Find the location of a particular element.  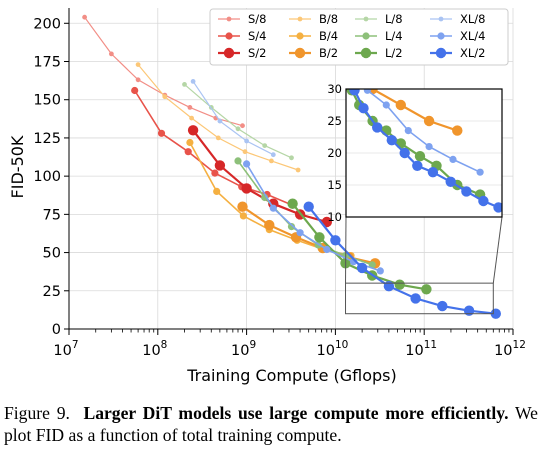

y-axis-label: FID-50K is located at coordinates (17, 166).